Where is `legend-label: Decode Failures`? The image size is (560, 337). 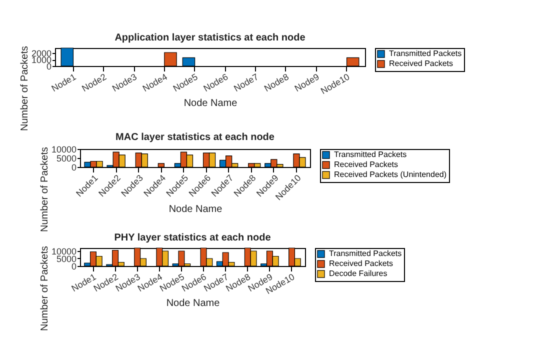 legend-label: Decode Failures is located at coordinates (358, 273).